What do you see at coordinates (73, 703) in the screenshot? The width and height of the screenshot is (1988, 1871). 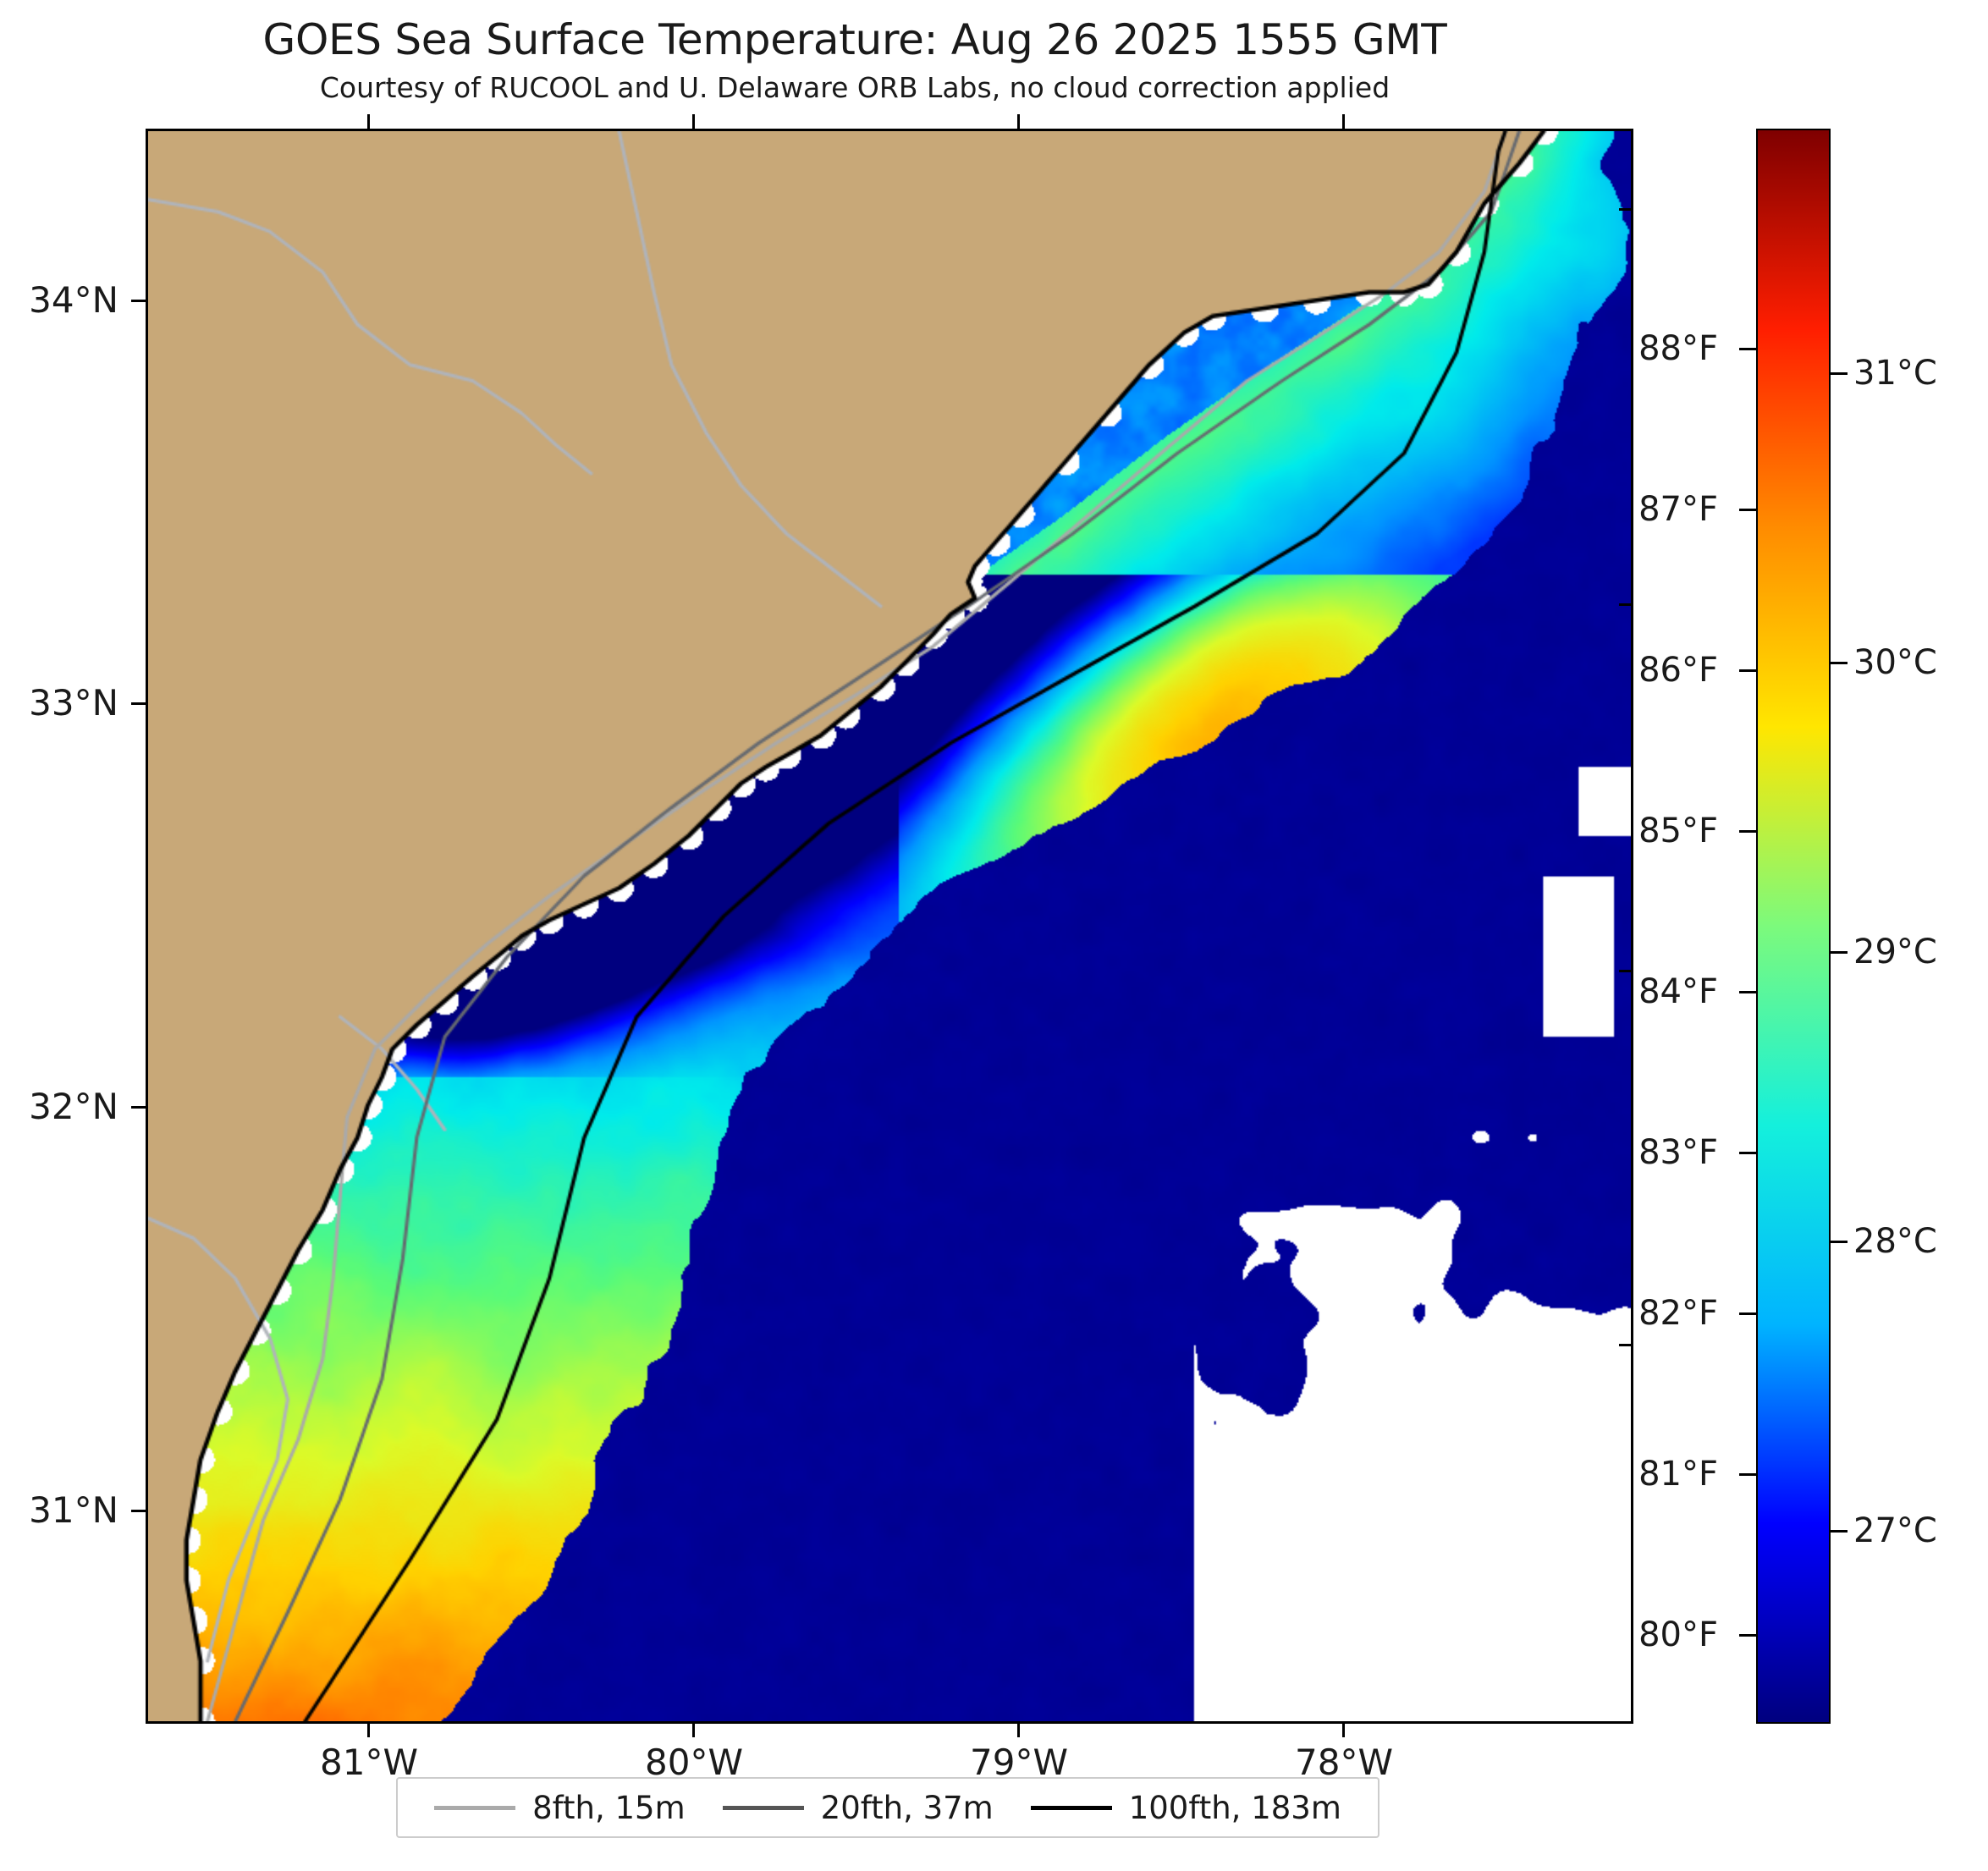 I see `y-tick-label-33: 33°N` at bounding box center [73, 703].